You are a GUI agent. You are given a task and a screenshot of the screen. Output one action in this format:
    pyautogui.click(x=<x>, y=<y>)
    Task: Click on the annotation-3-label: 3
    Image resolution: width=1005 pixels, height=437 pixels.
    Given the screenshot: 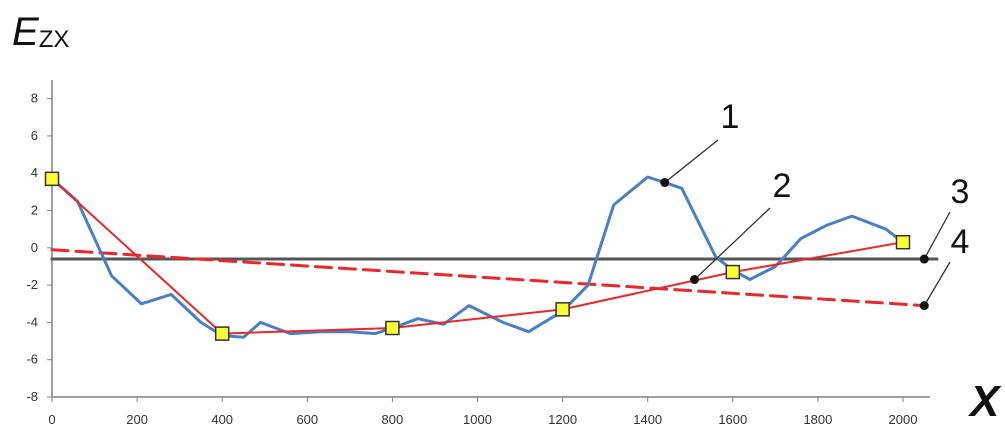 What is the action you would take?
    pyautogui.click(x=960, y=192)
    